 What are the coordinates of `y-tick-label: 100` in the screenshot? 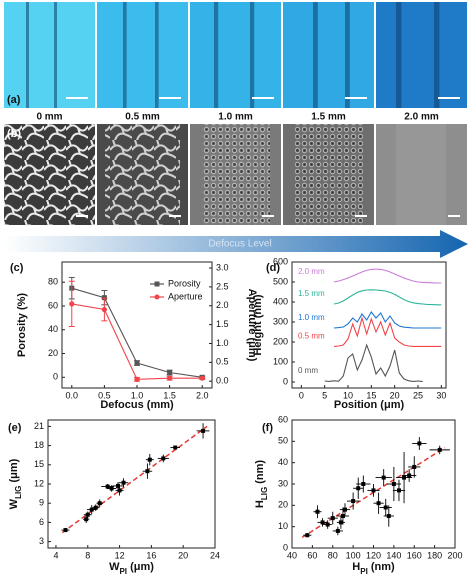 It's located at (280, 361).